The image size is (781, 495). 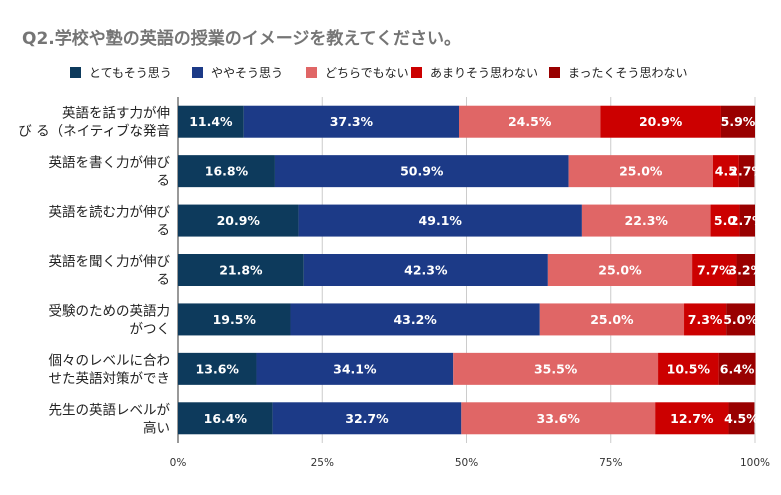 What do you see at coordinates (610, 463) in the screenshot?
I see `x-tick-label: 75%` at bounding box center [610, 463].